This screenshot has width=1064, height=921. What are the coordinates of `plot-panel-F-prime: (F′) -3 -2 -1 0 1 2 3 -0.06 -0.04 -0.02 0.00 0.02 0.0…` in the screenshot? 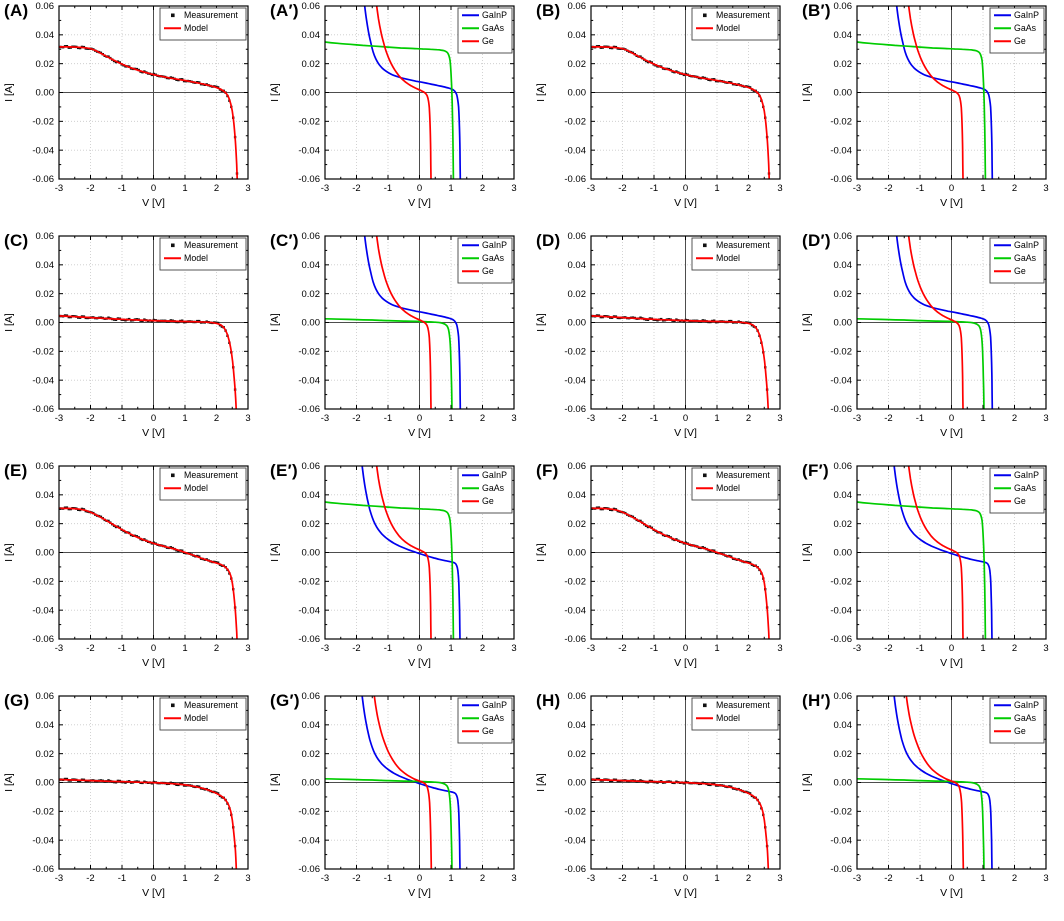 It's located at (931, 575).